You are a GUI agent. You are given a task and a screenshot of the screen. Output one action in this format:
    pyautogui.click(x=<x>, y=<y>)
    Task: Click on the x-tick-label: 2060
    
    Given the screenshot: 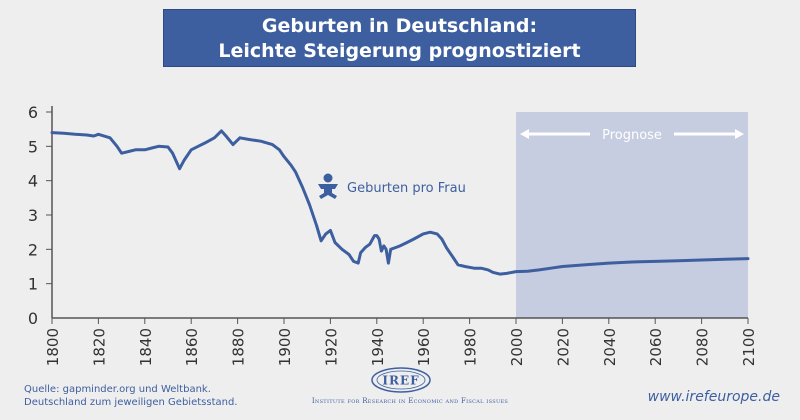 What is the action you would take?
    pyautogui.click(x=656, y=347)
    